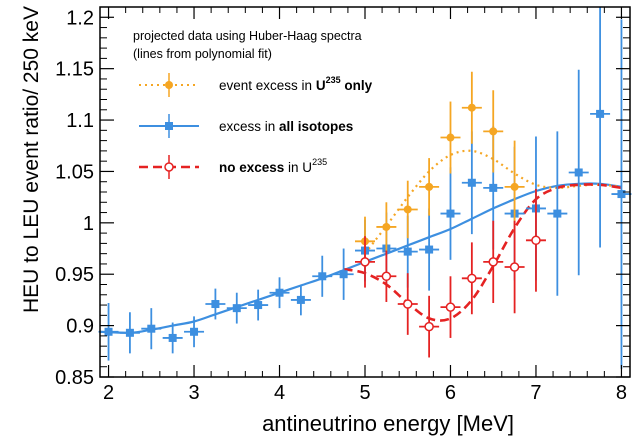 This screenshot has height=436, width=634. Describe the element at coordinates (273, 166) in the screenshot. I see `legend-label-no-excess: no excess in U235` at that location.